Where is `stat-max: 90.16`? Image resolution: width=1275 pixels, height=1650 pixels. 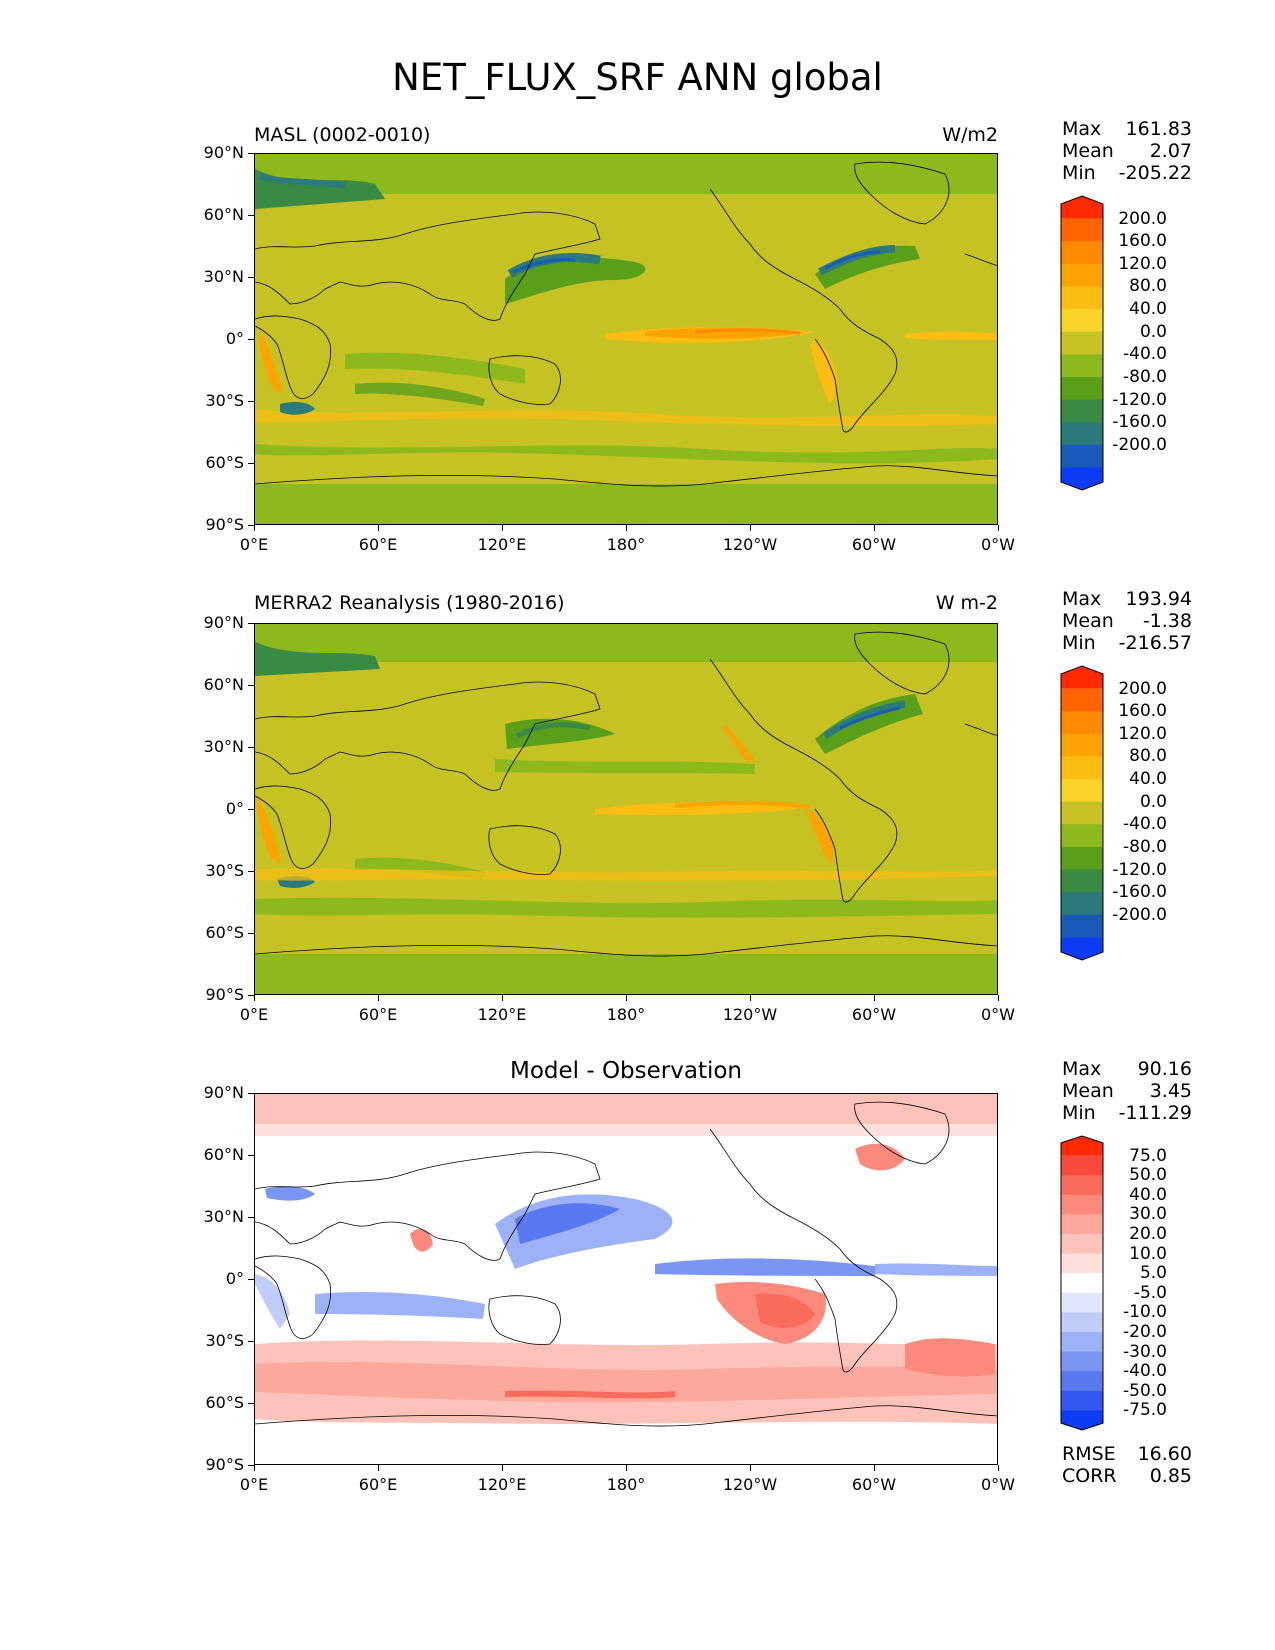
stat-max: 90.16 is located at coordinates (1164, 1069).